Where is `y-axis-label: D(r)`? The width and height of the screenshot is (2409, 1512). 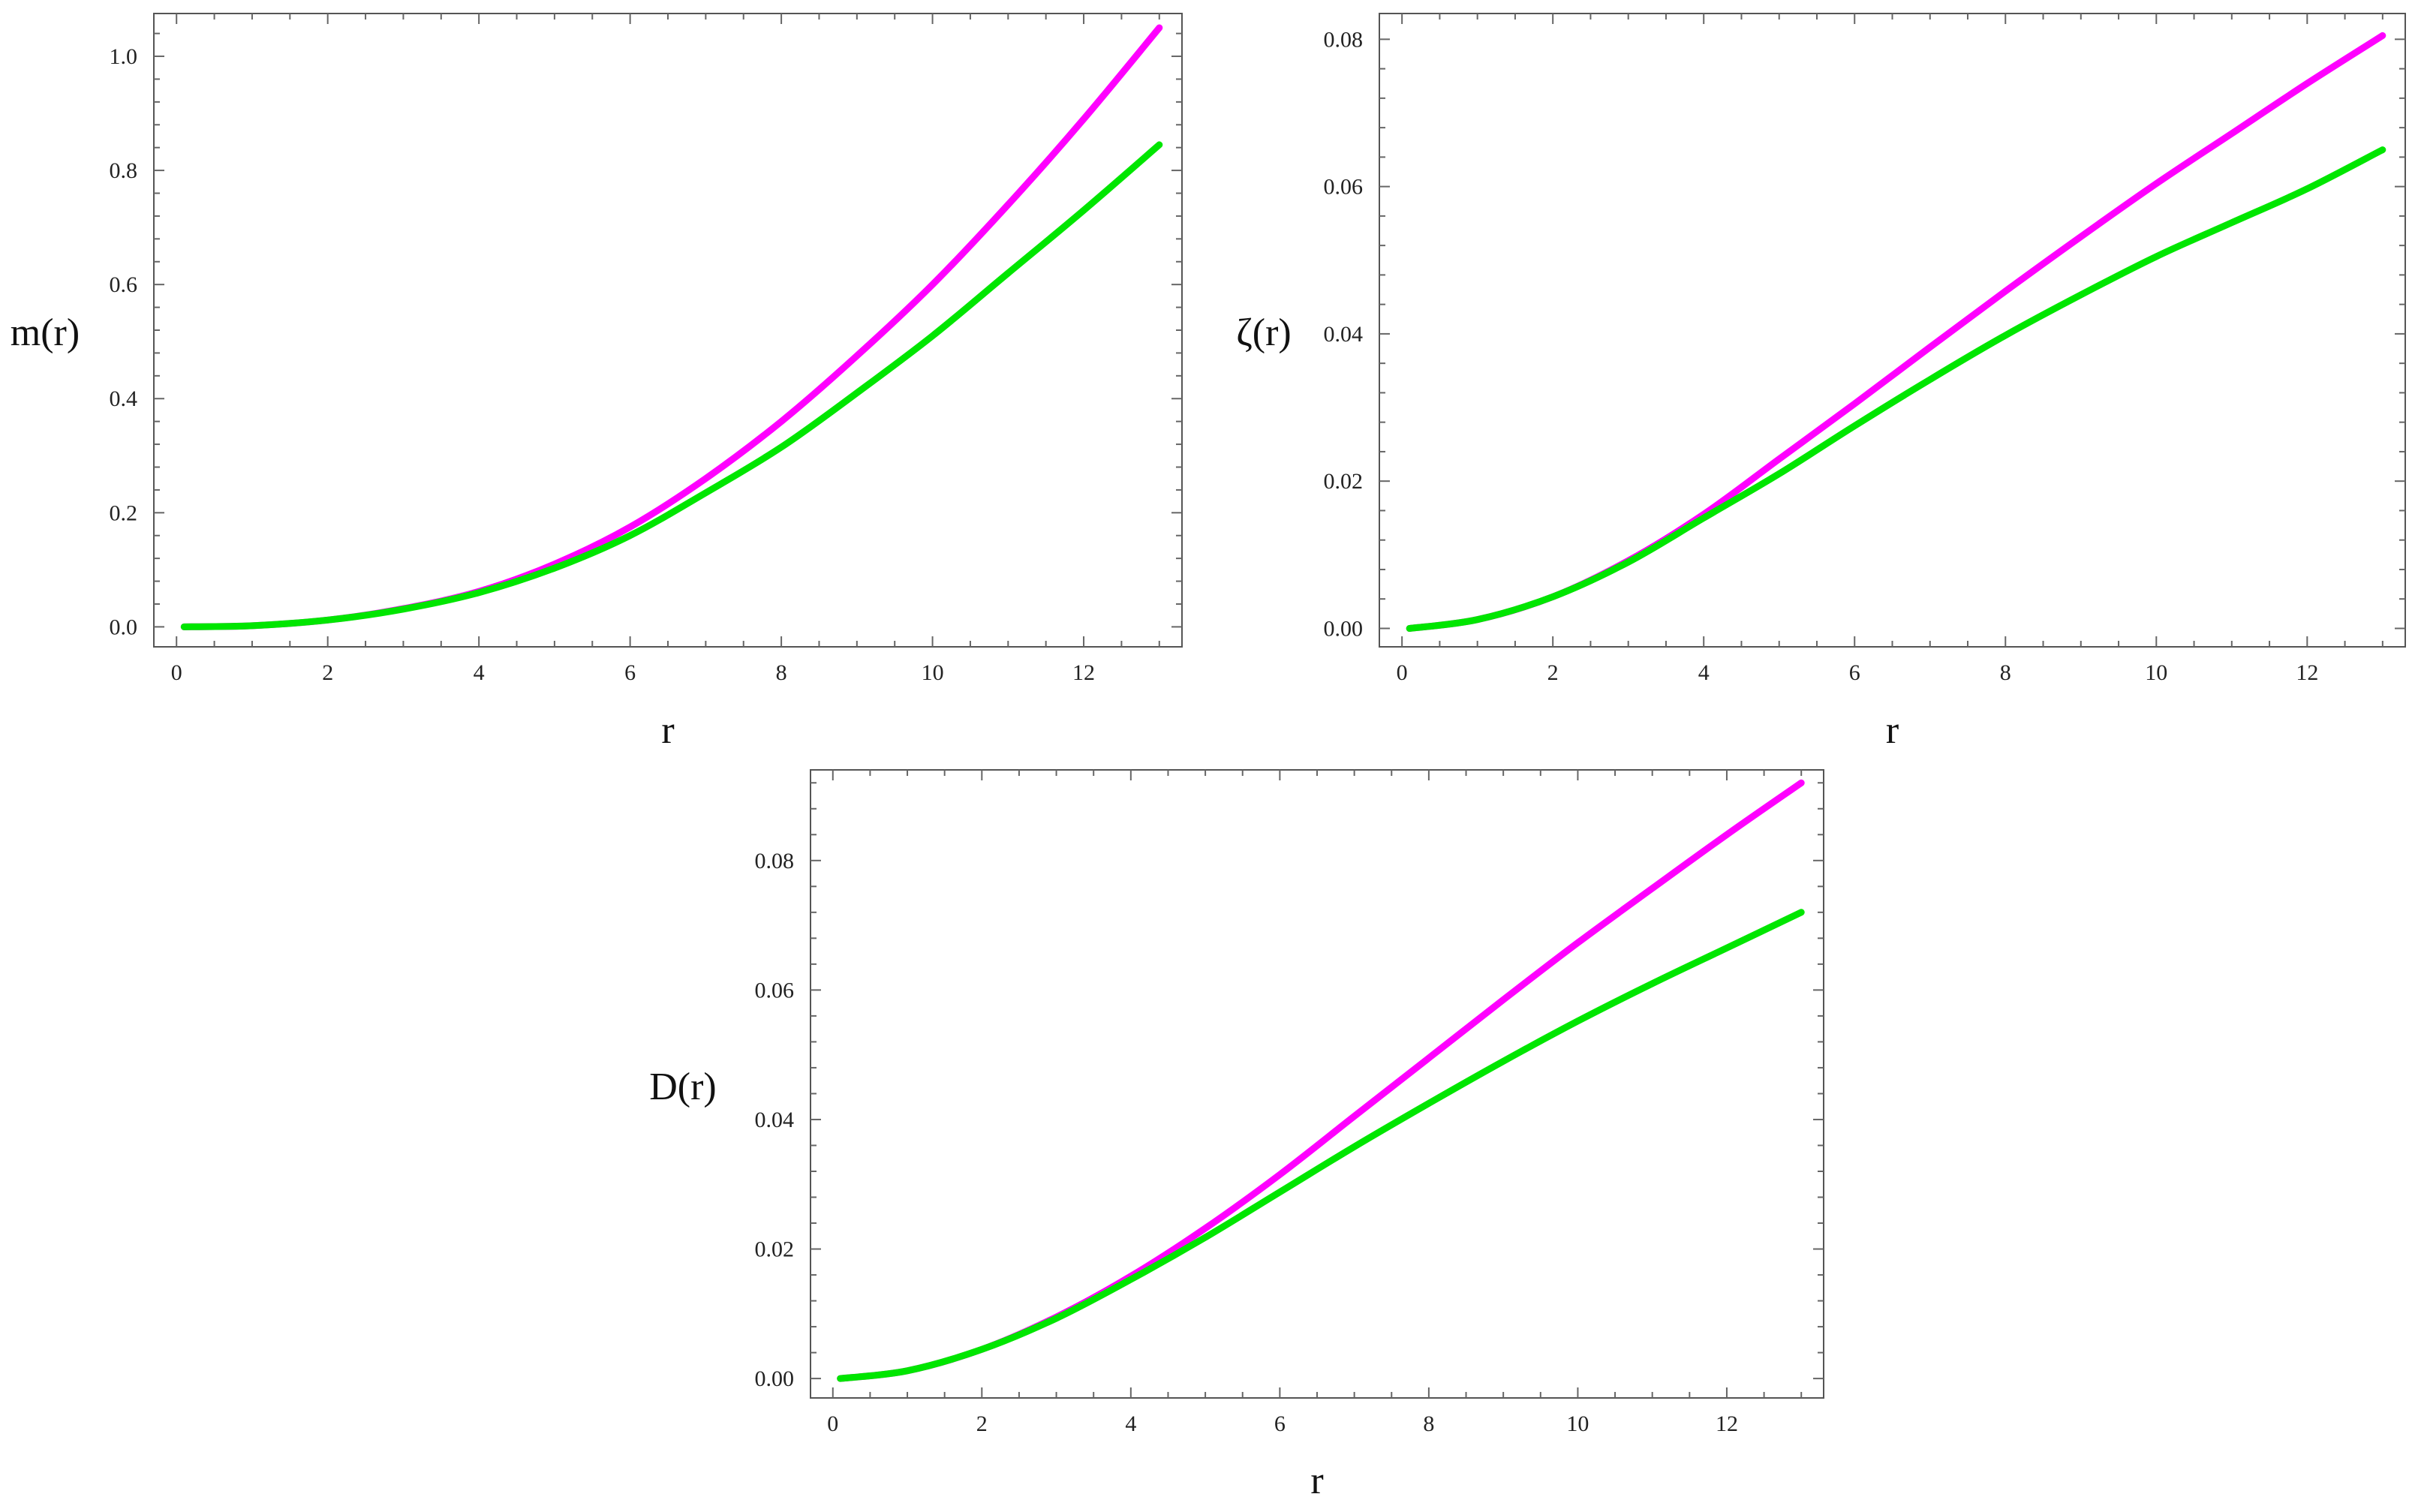
y-axis-label: D(r) is located at coordinates (683, 1087).